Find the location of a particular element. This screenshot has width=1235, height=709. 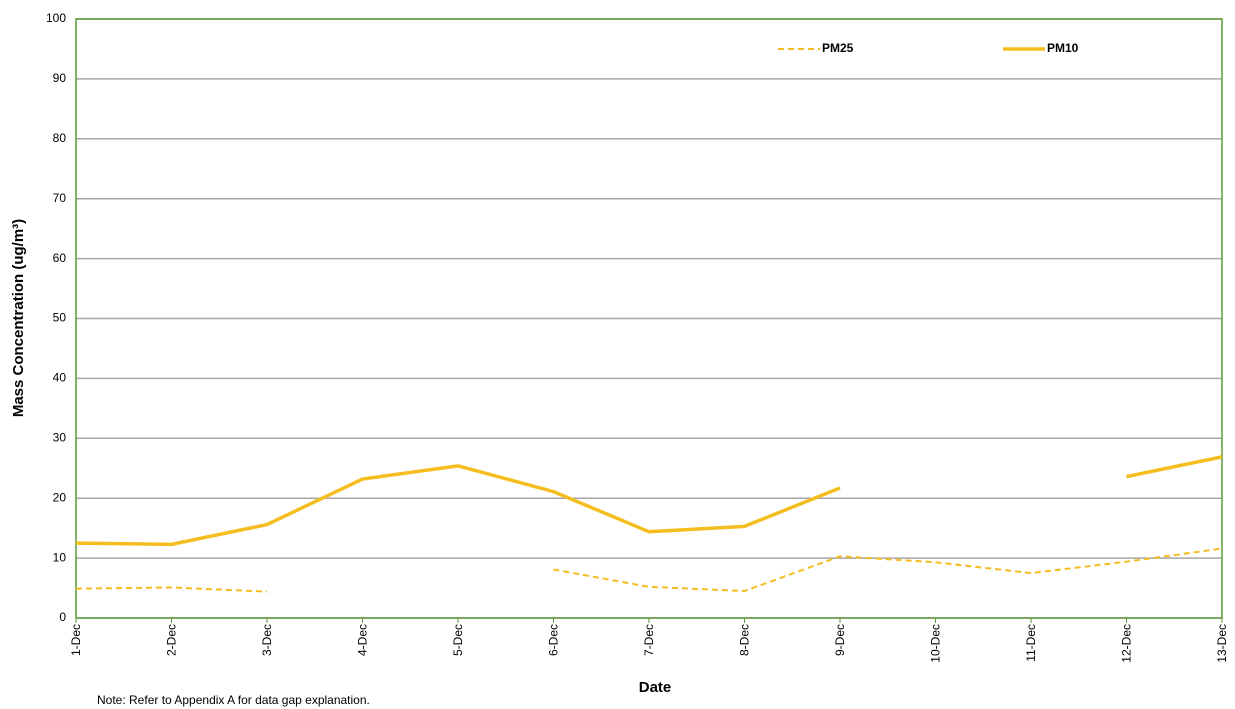

x-tick-label: 1-Dec is located at coordinates (76, 640).